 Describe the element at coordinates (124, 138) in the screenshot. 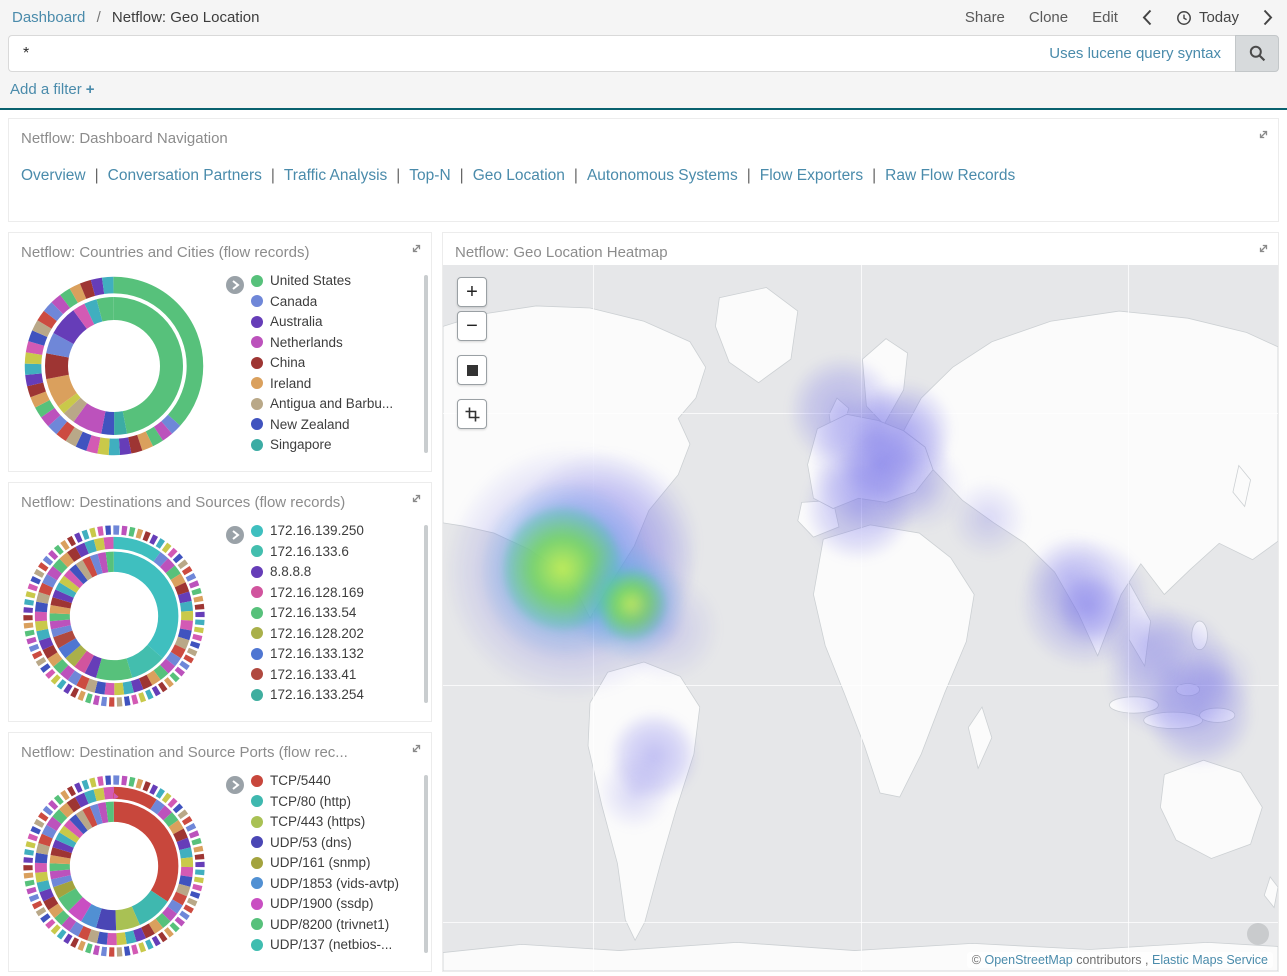

I see `panel-title: Netflow: Dashboard Navigation` at that location.